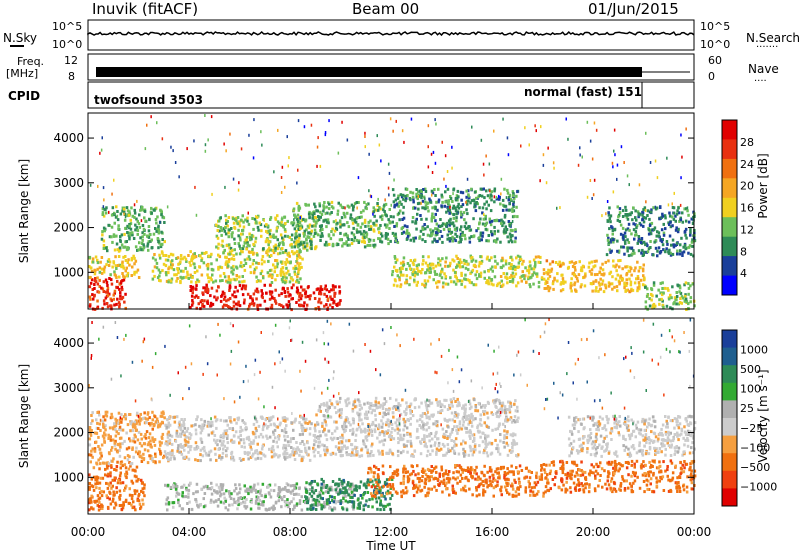 The width and height of the screenshot is (800, 558). I want to click on colorbar-swatch, so click(729, 149).